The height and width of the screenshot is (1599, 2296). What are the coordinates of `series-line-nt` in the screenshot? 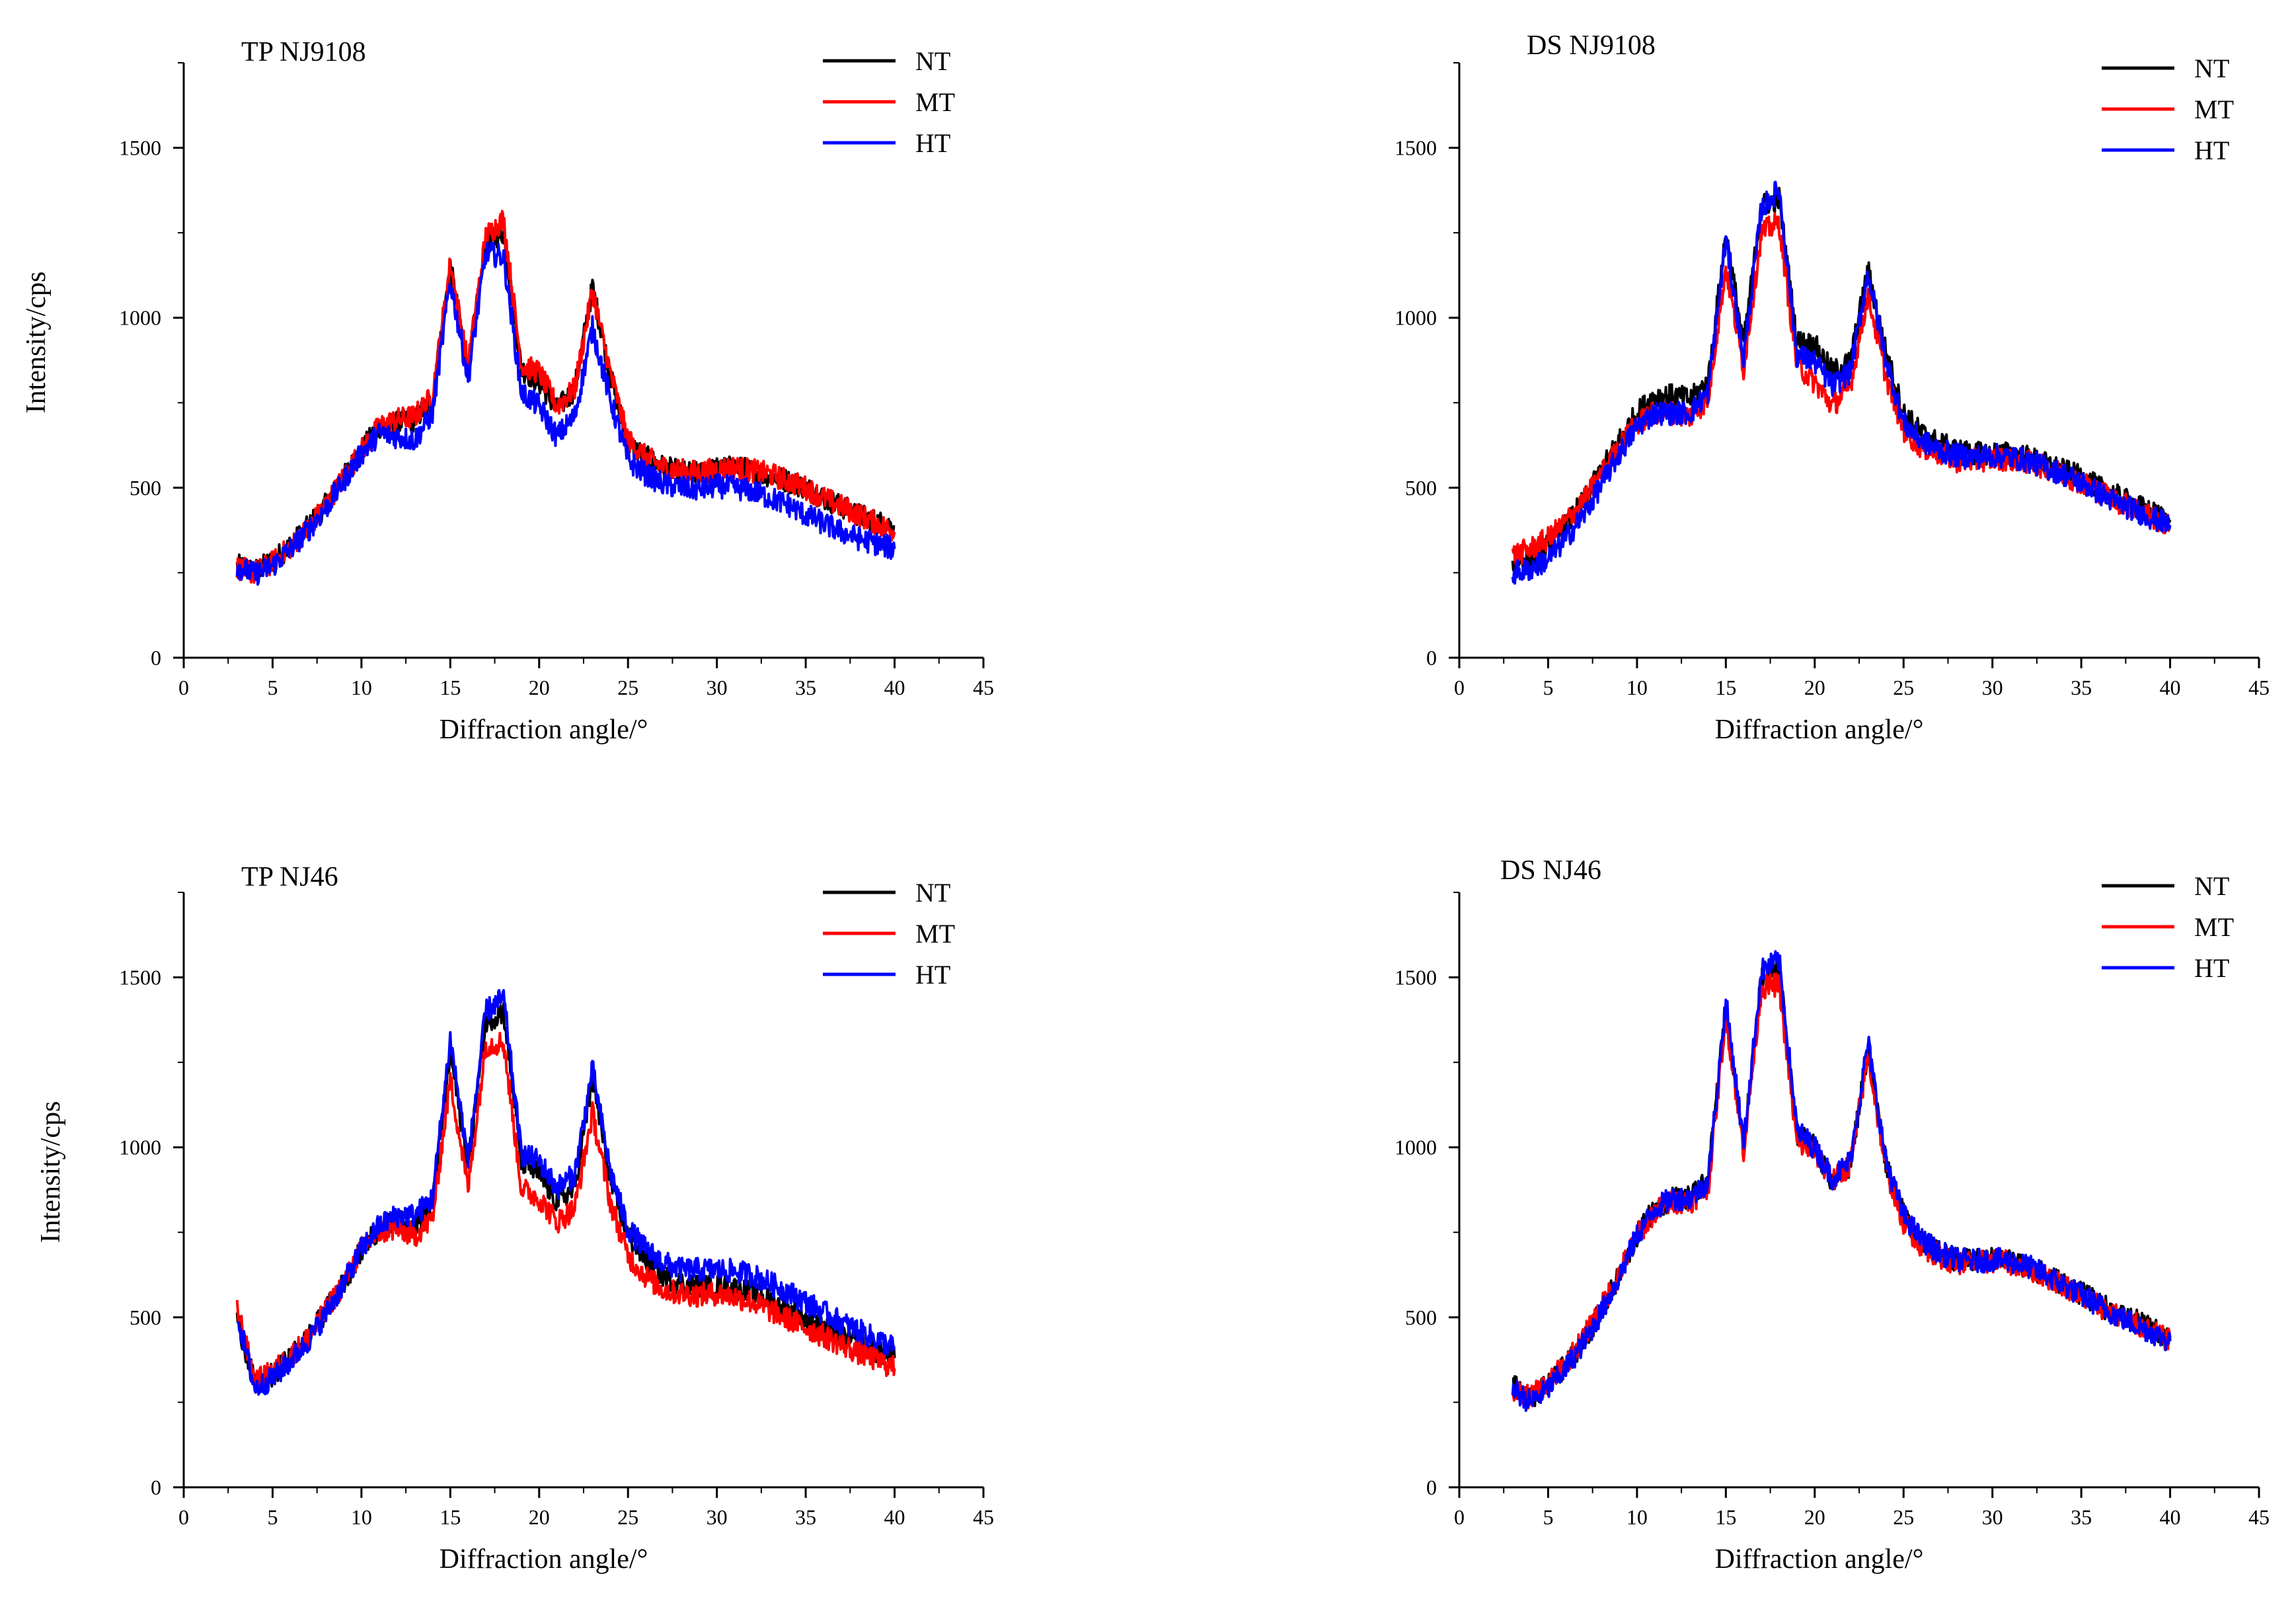 It's located at (565, 1197).